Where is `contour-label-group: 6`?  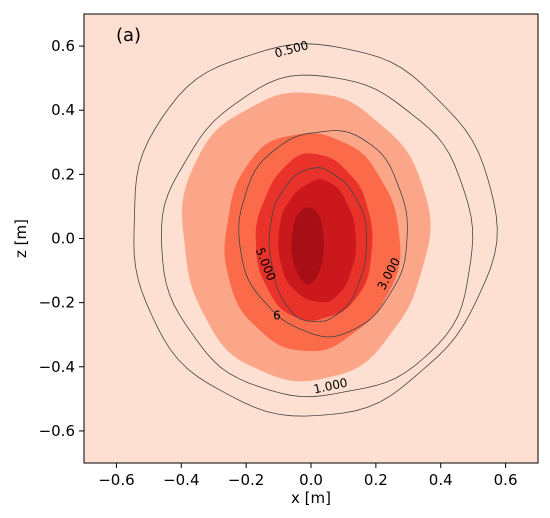
contour-label-group: 6 is located at coordinates (277, 316).